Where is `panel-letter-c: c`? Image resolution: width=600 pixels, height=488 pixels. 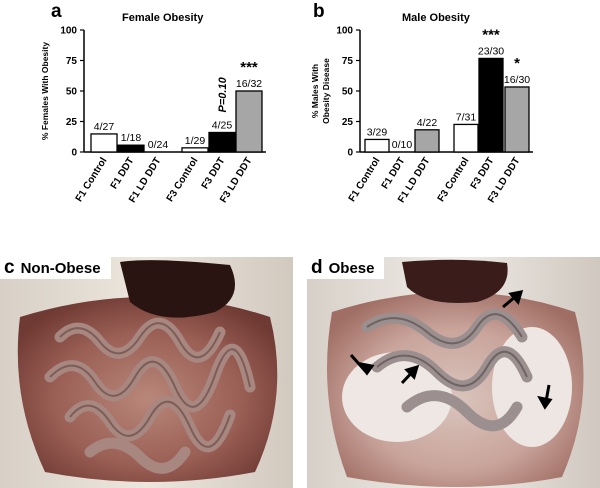 panel-letter-c: c is located at coordinates (9, 267).